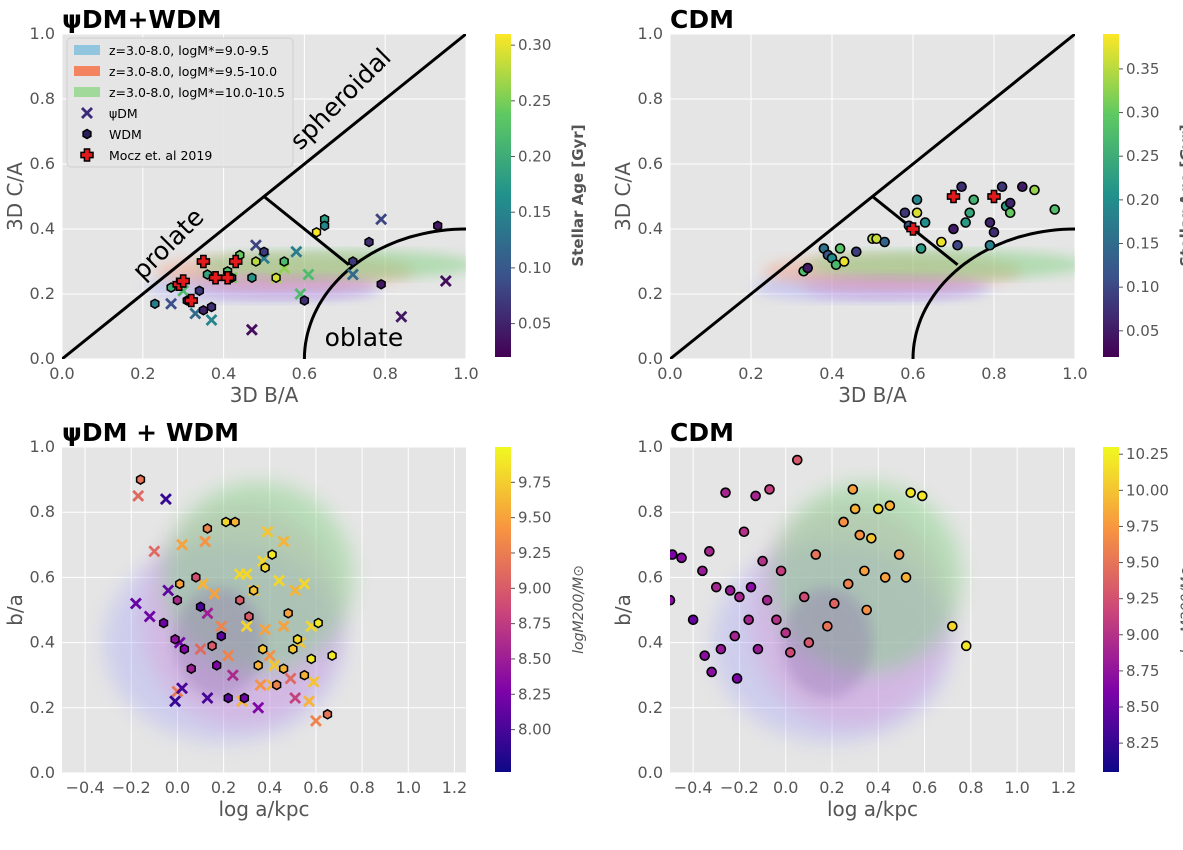 The width and height of the screenshot is (1183, 850). I want to click on colorbar-tick-label: 0.10, so click(534, 268).